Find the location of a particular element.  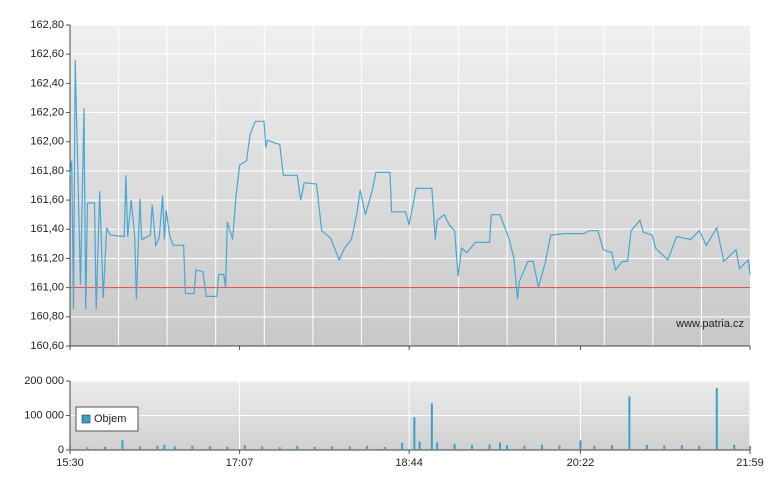

y-tick-label: 161,20 is located at coordinates (47, 258).